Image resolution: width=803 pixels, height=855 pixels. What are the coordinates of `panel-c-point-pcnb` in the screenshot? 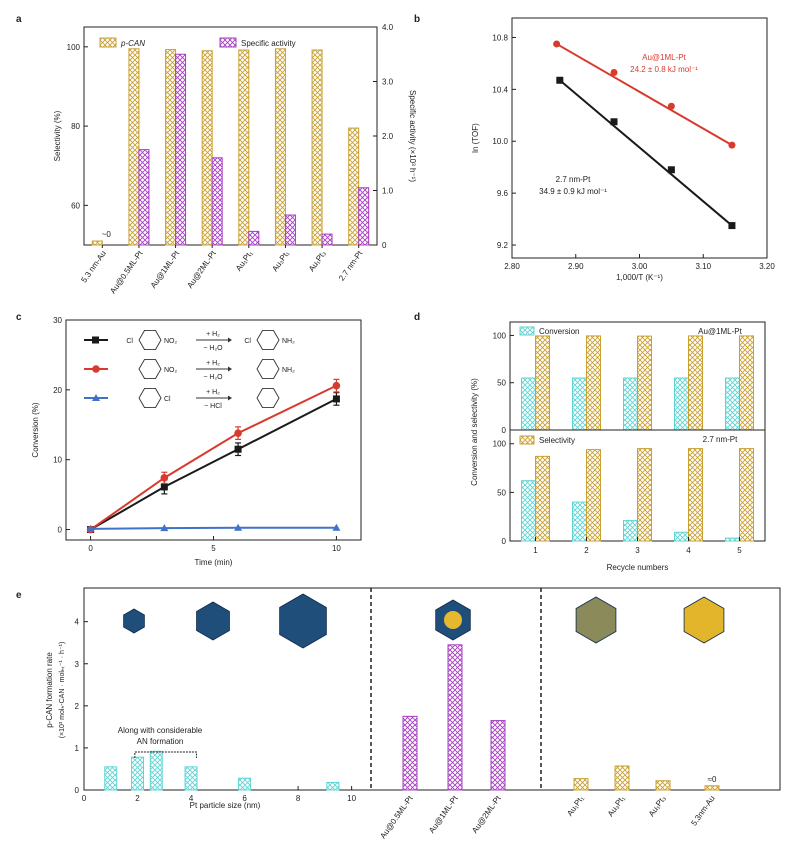 It's located at (238, 449).